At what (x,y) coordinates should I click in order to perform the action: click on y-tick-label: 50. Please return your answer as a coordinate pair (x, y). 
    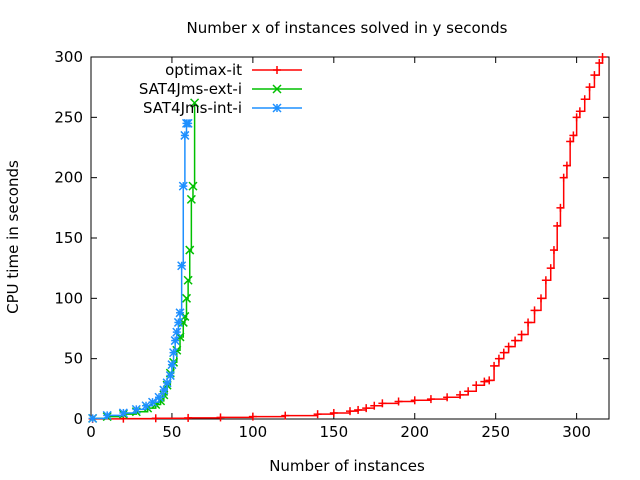
    Looking at the image, I should click on (73, 359).